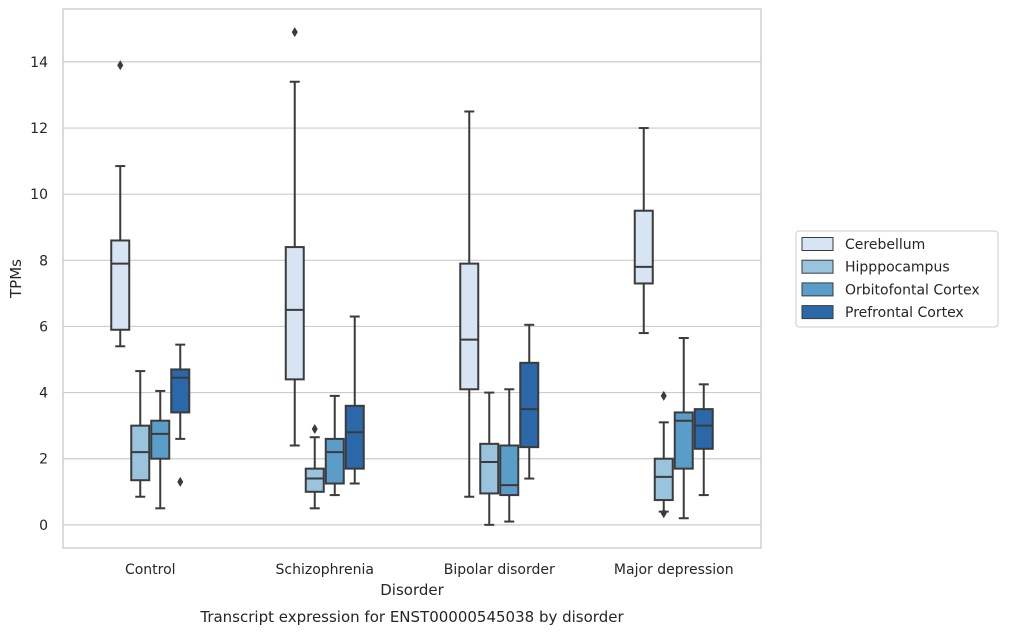 This screenshot has width=1009, height=634. What do you see at coordinates (904, 313) in the screenshot?
I see `legend-label: Prefrontal Cortex` at bounding box center [904, 313].